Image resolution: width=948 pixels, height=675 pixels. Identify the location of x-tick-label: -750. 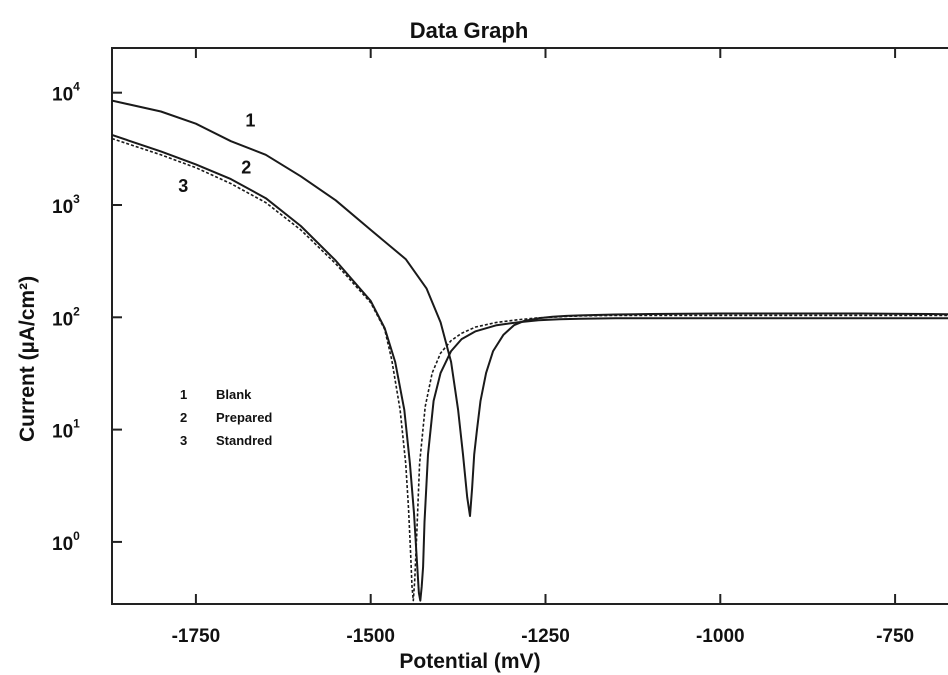
(895, 636).